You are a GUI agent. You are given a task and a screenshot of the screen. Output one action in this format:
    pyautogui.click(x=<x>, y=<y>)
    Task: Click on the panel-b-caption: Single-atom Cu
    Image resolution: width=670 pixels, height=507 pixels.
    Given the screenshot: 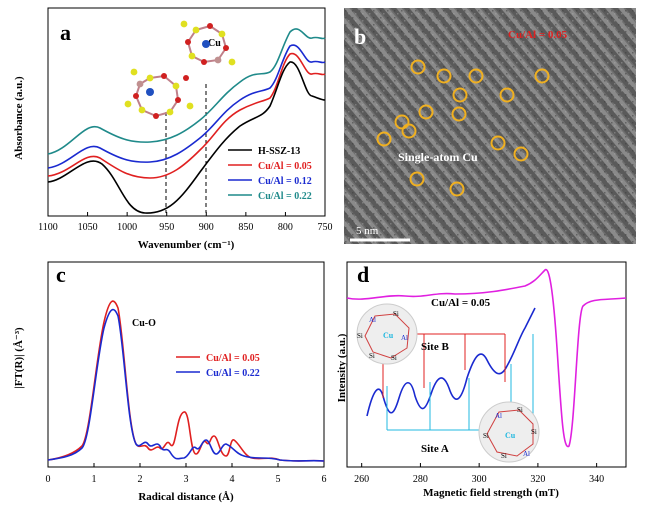 What is the action you would take?
    pyautogui.click(x=438, y=157)
    